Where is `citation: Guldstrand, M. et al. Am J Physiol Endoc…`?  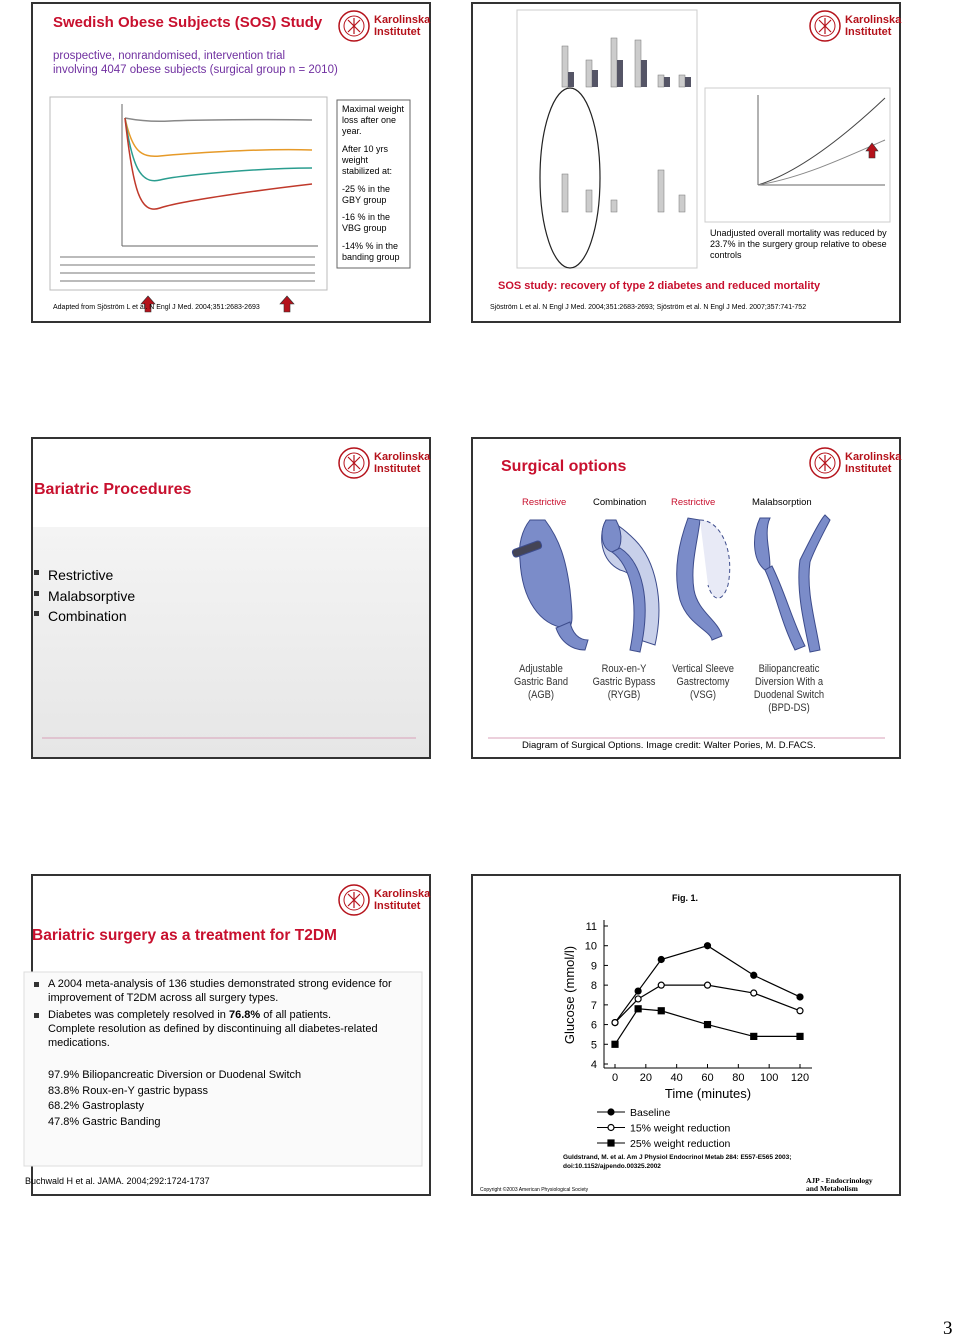
citation: Guldstrand, M. et al. Am J Physiol Endoc… is located at coordinates (677, 1162).